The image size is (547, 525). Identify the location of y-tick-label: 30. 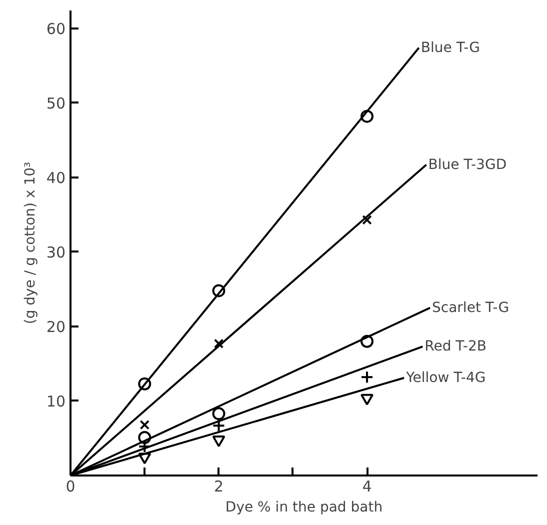
(56, 252).